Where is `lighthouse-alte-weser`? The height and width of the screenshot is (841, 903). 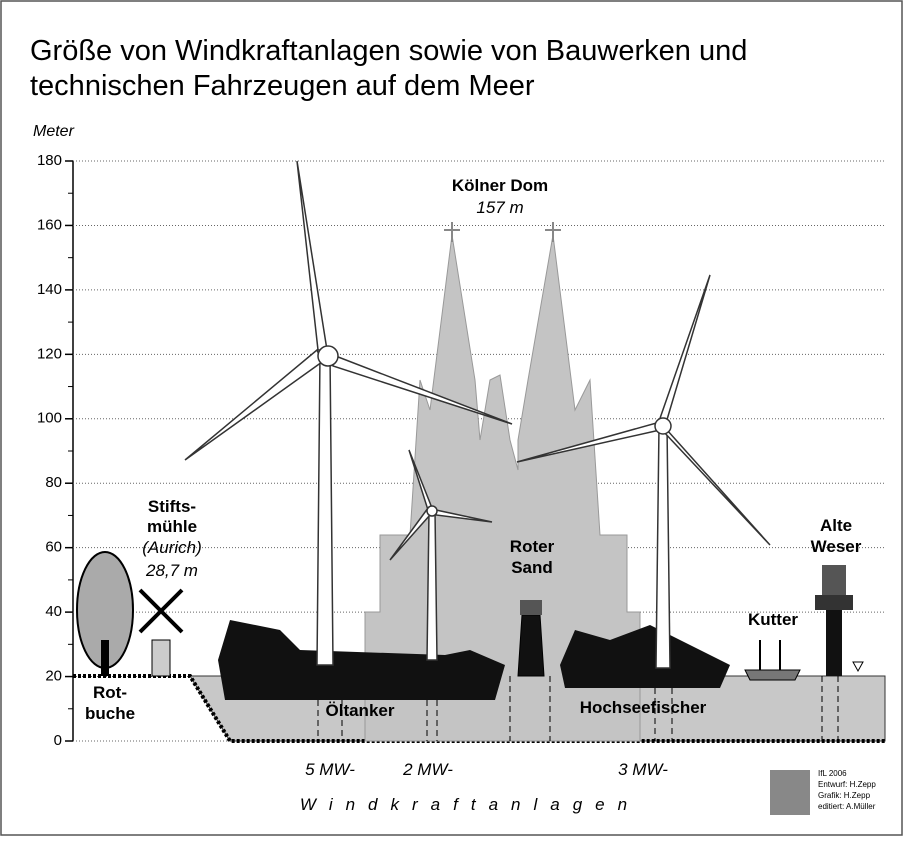
lighthouse-alte-weser is located at coordinates (834, 643).